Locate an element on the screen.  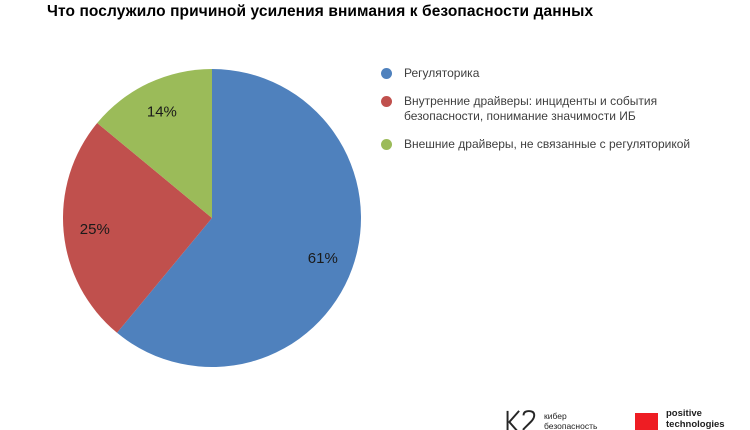
pie-slice-label: 61% is located at coordinates (323, 258).